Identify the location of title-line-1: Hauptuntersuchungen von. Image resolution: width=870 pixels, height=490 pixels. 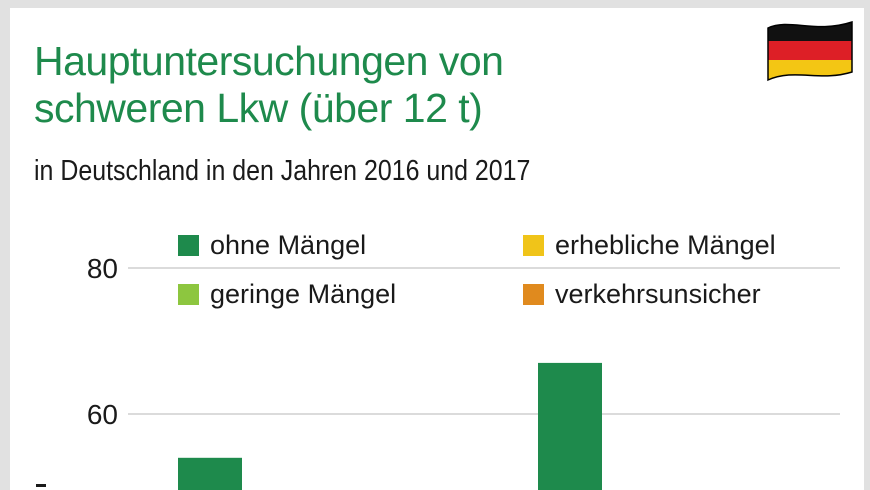
(269, 61).